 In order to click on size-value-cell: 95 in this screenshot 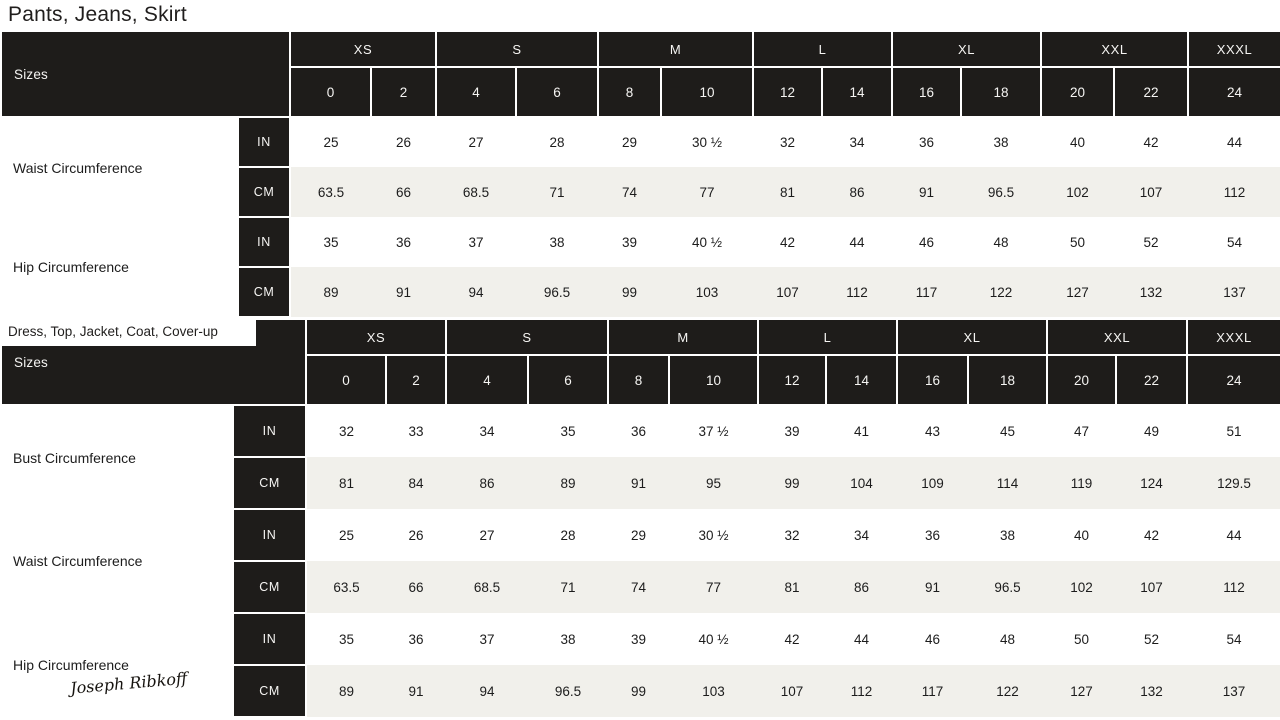, I will do `click(714, 483)`.